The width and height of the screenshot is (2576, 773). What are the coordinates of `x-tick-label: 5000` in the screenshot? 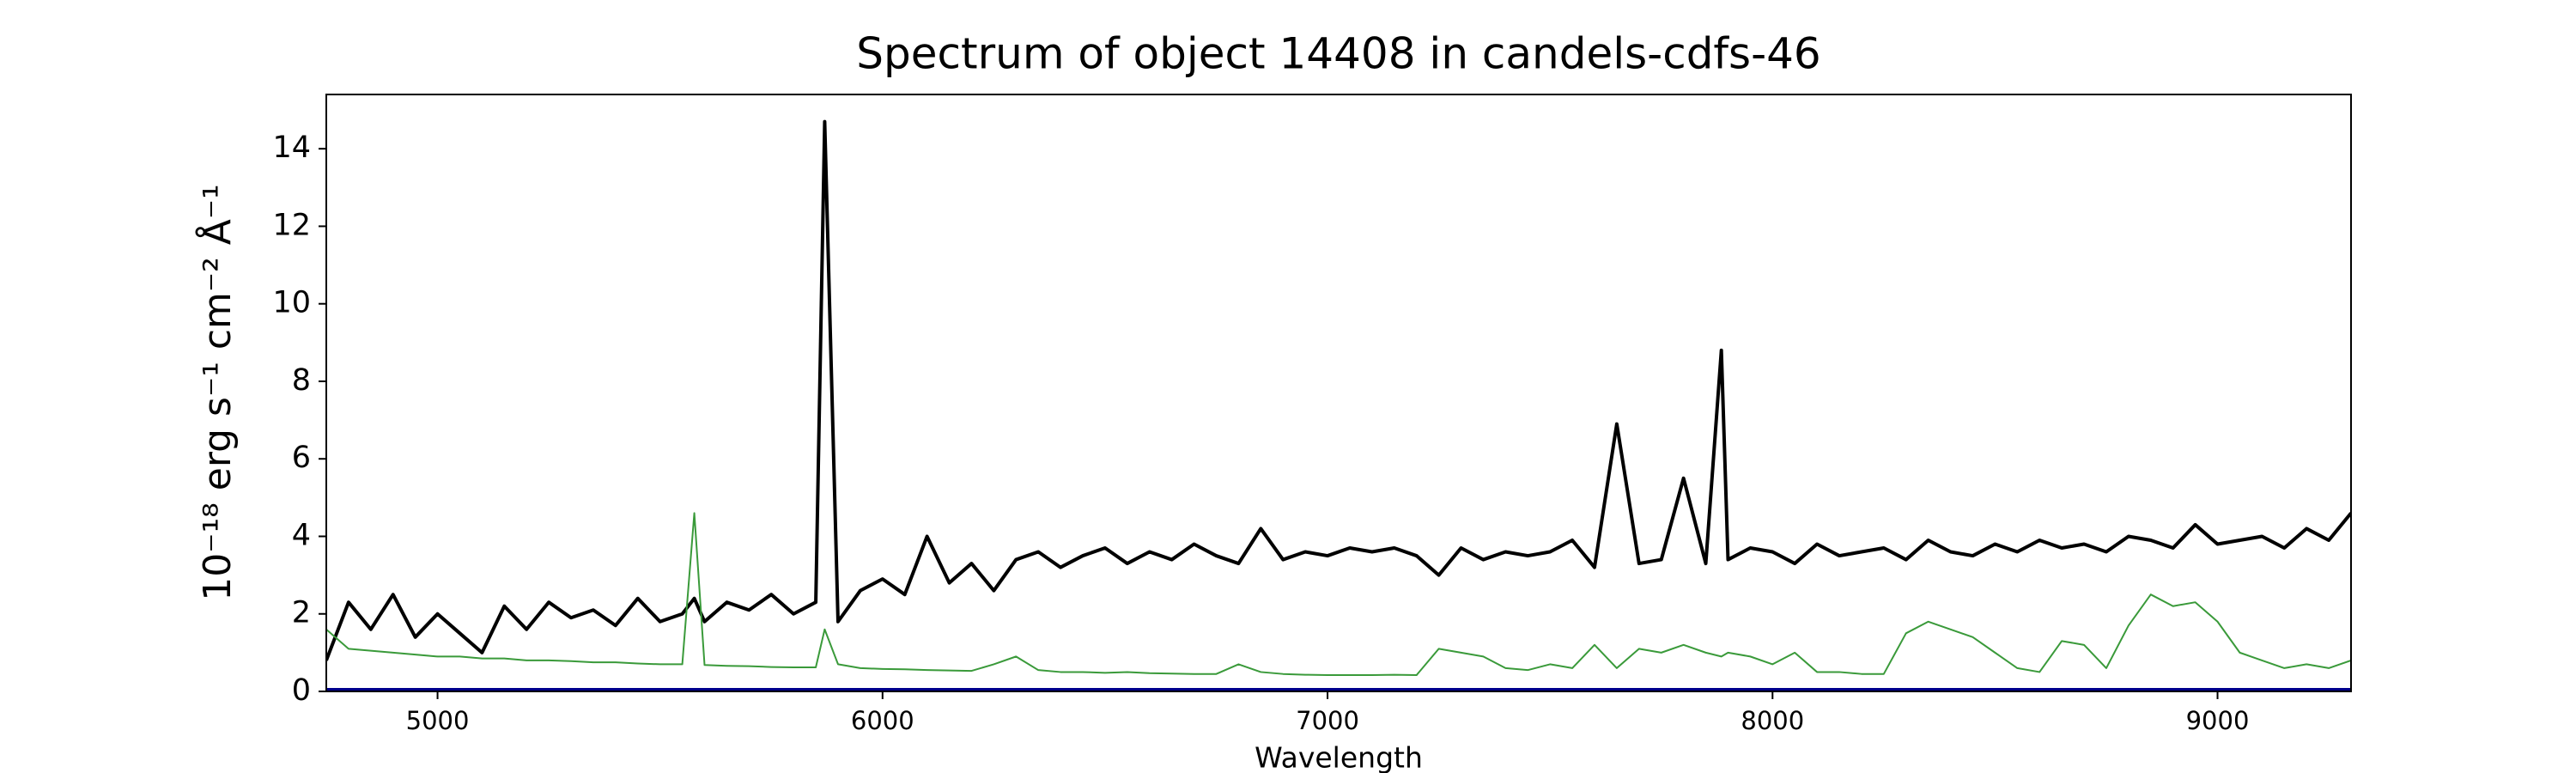 It's located at (438, 720).